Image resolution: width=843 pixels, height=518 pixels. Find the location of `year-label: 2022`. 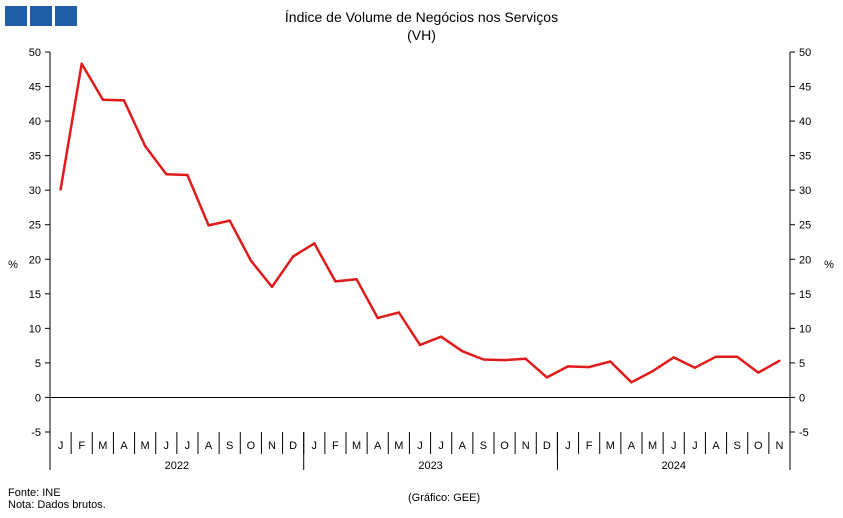

year-label: 2022 is located at coordinates (177, 466).